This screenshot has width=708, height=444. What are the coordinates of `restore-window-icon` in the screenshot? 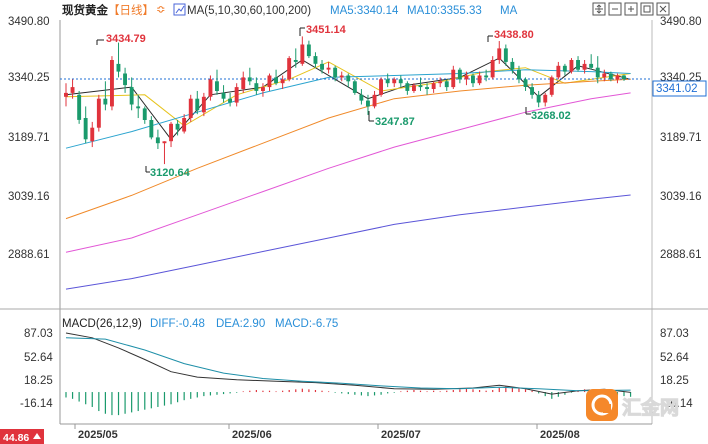 It's located at (647, 9).